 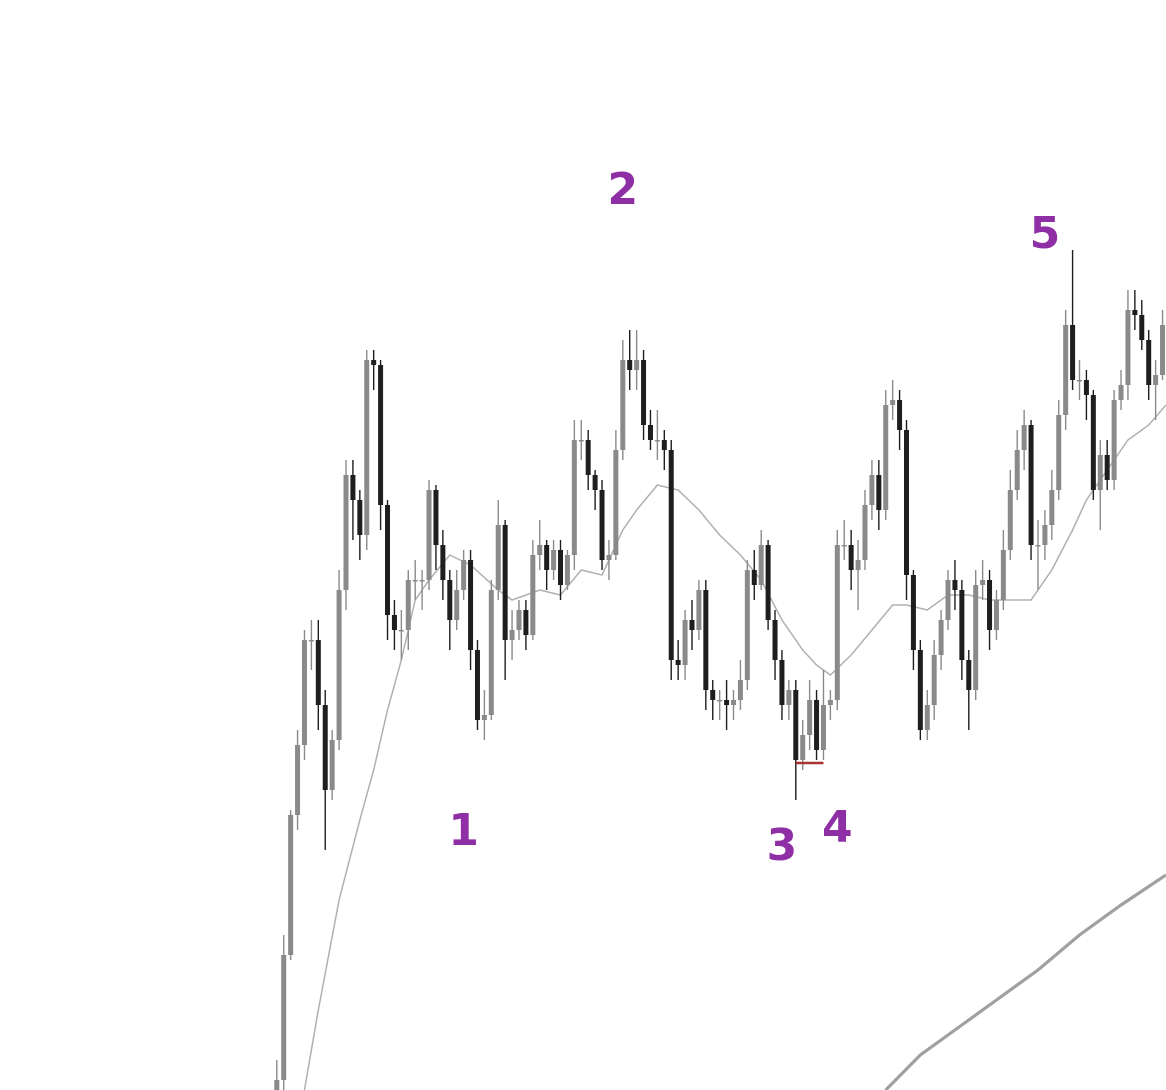 What do you see at coordinates (1045, 233) in the screenshot?
I see `wave-label: 5` at bounding box center [1045, 233].